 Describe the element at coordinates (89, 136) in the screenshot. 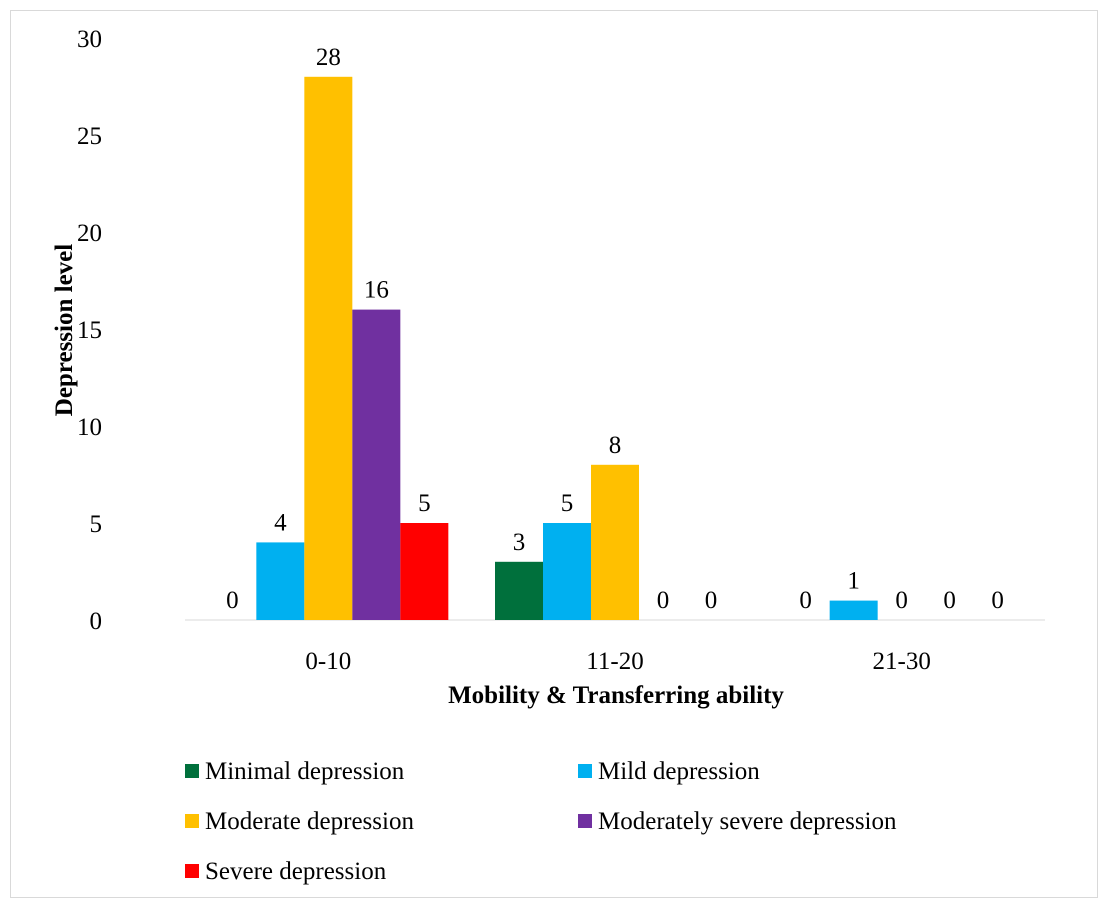

I see `y-tick-label: 25` at that location.